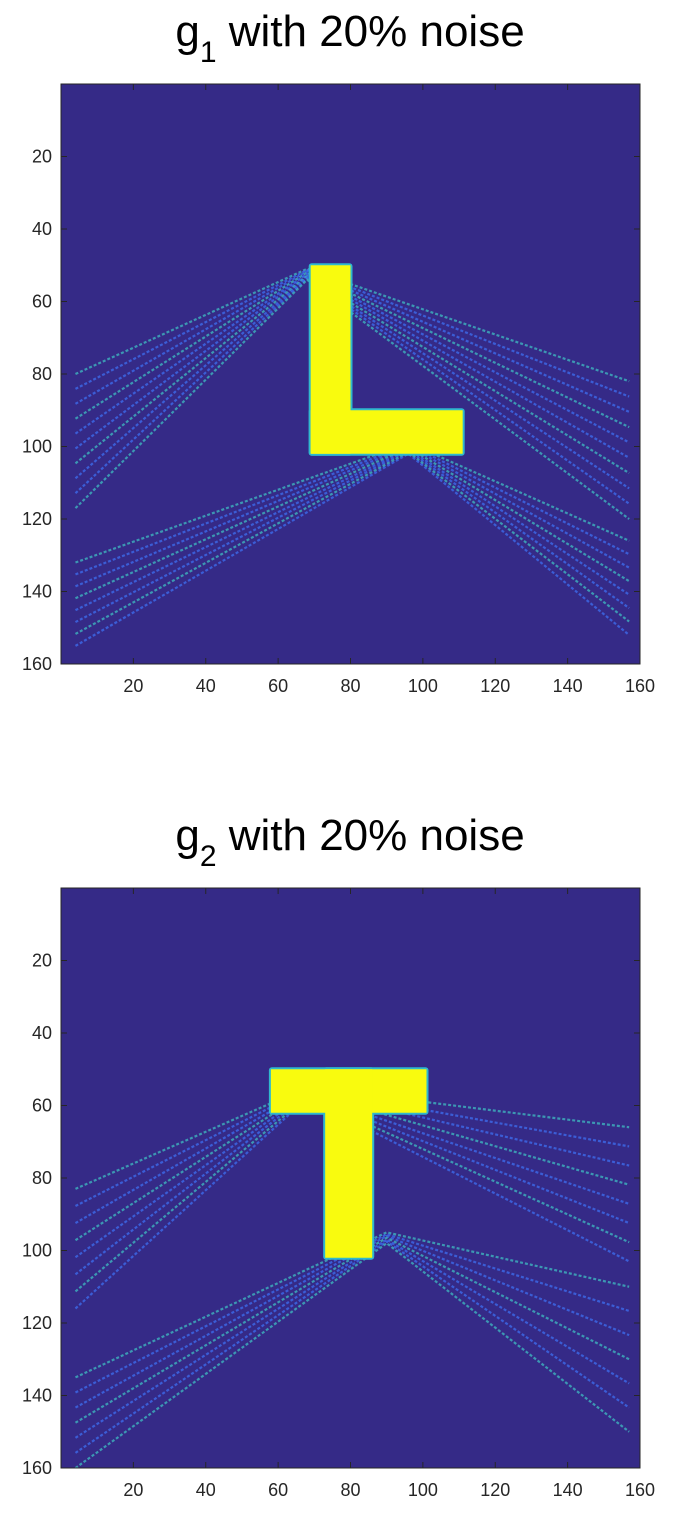  I want to click on chart-title-g2: g2 with 20% noise, so click(349, 842).